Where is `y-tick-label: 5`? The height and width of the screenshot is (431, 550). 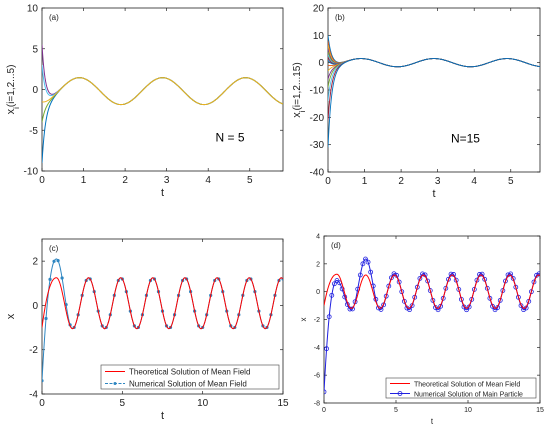 y-tick-label: 5 is located at coordinates (35, 49).